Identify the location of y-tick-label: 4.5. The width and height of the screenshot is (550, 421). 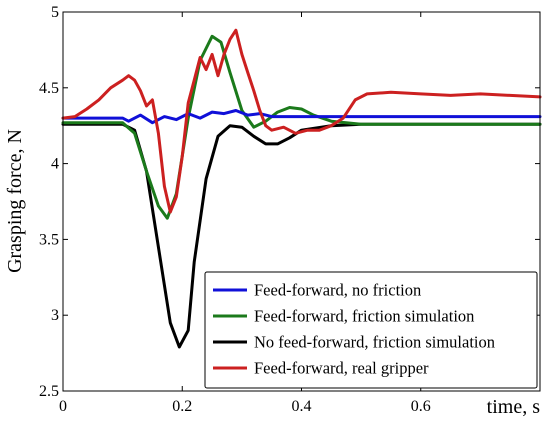
(49, 88).